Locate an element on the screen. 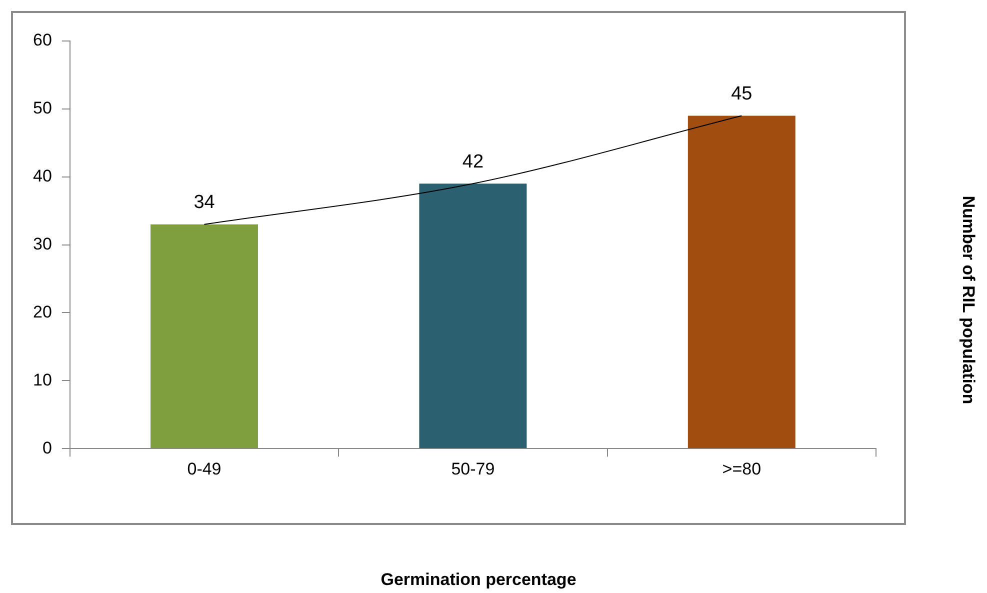 Image resolution: width=987 pixels, height=593 pixels. y-tick-label: 20 is located at coordinates (42, 312).